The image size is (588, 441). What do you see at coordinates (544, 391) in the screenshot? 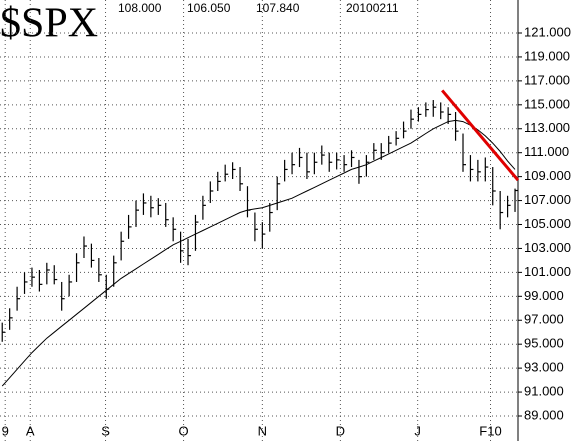
I see `y-tick-label: 91.000` at bounding box center [544, 391].